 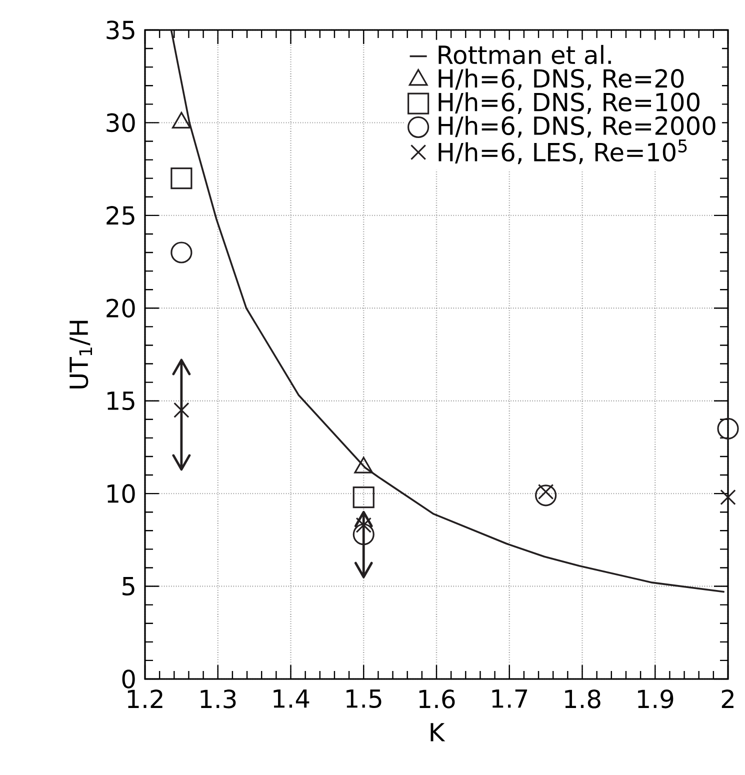 I want to click on x-tick-label: 1.8, so click(x=582, y=699).